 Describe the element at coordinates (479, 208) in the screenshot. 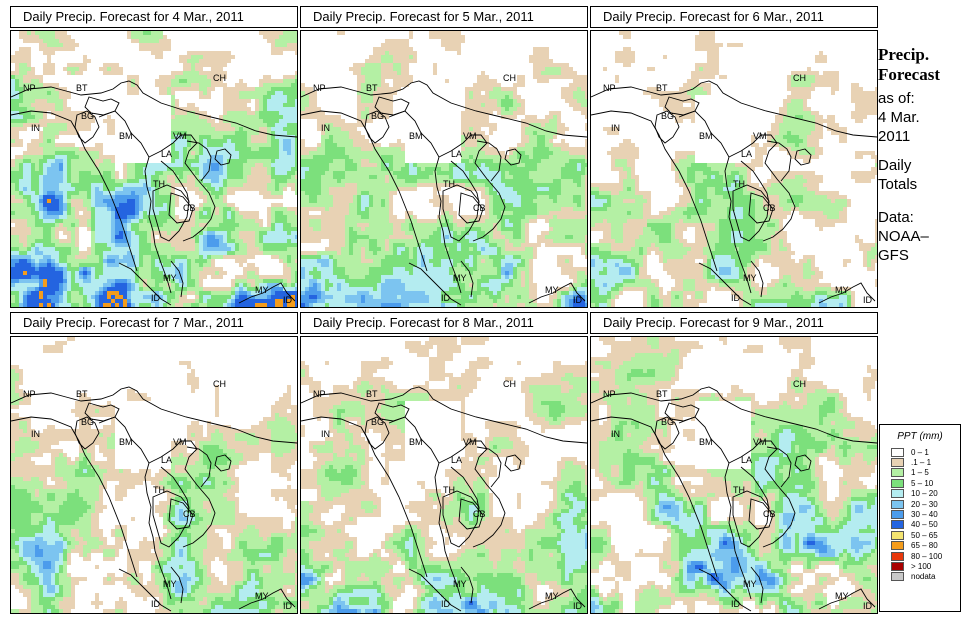

I see `country-label: CB` at that location.